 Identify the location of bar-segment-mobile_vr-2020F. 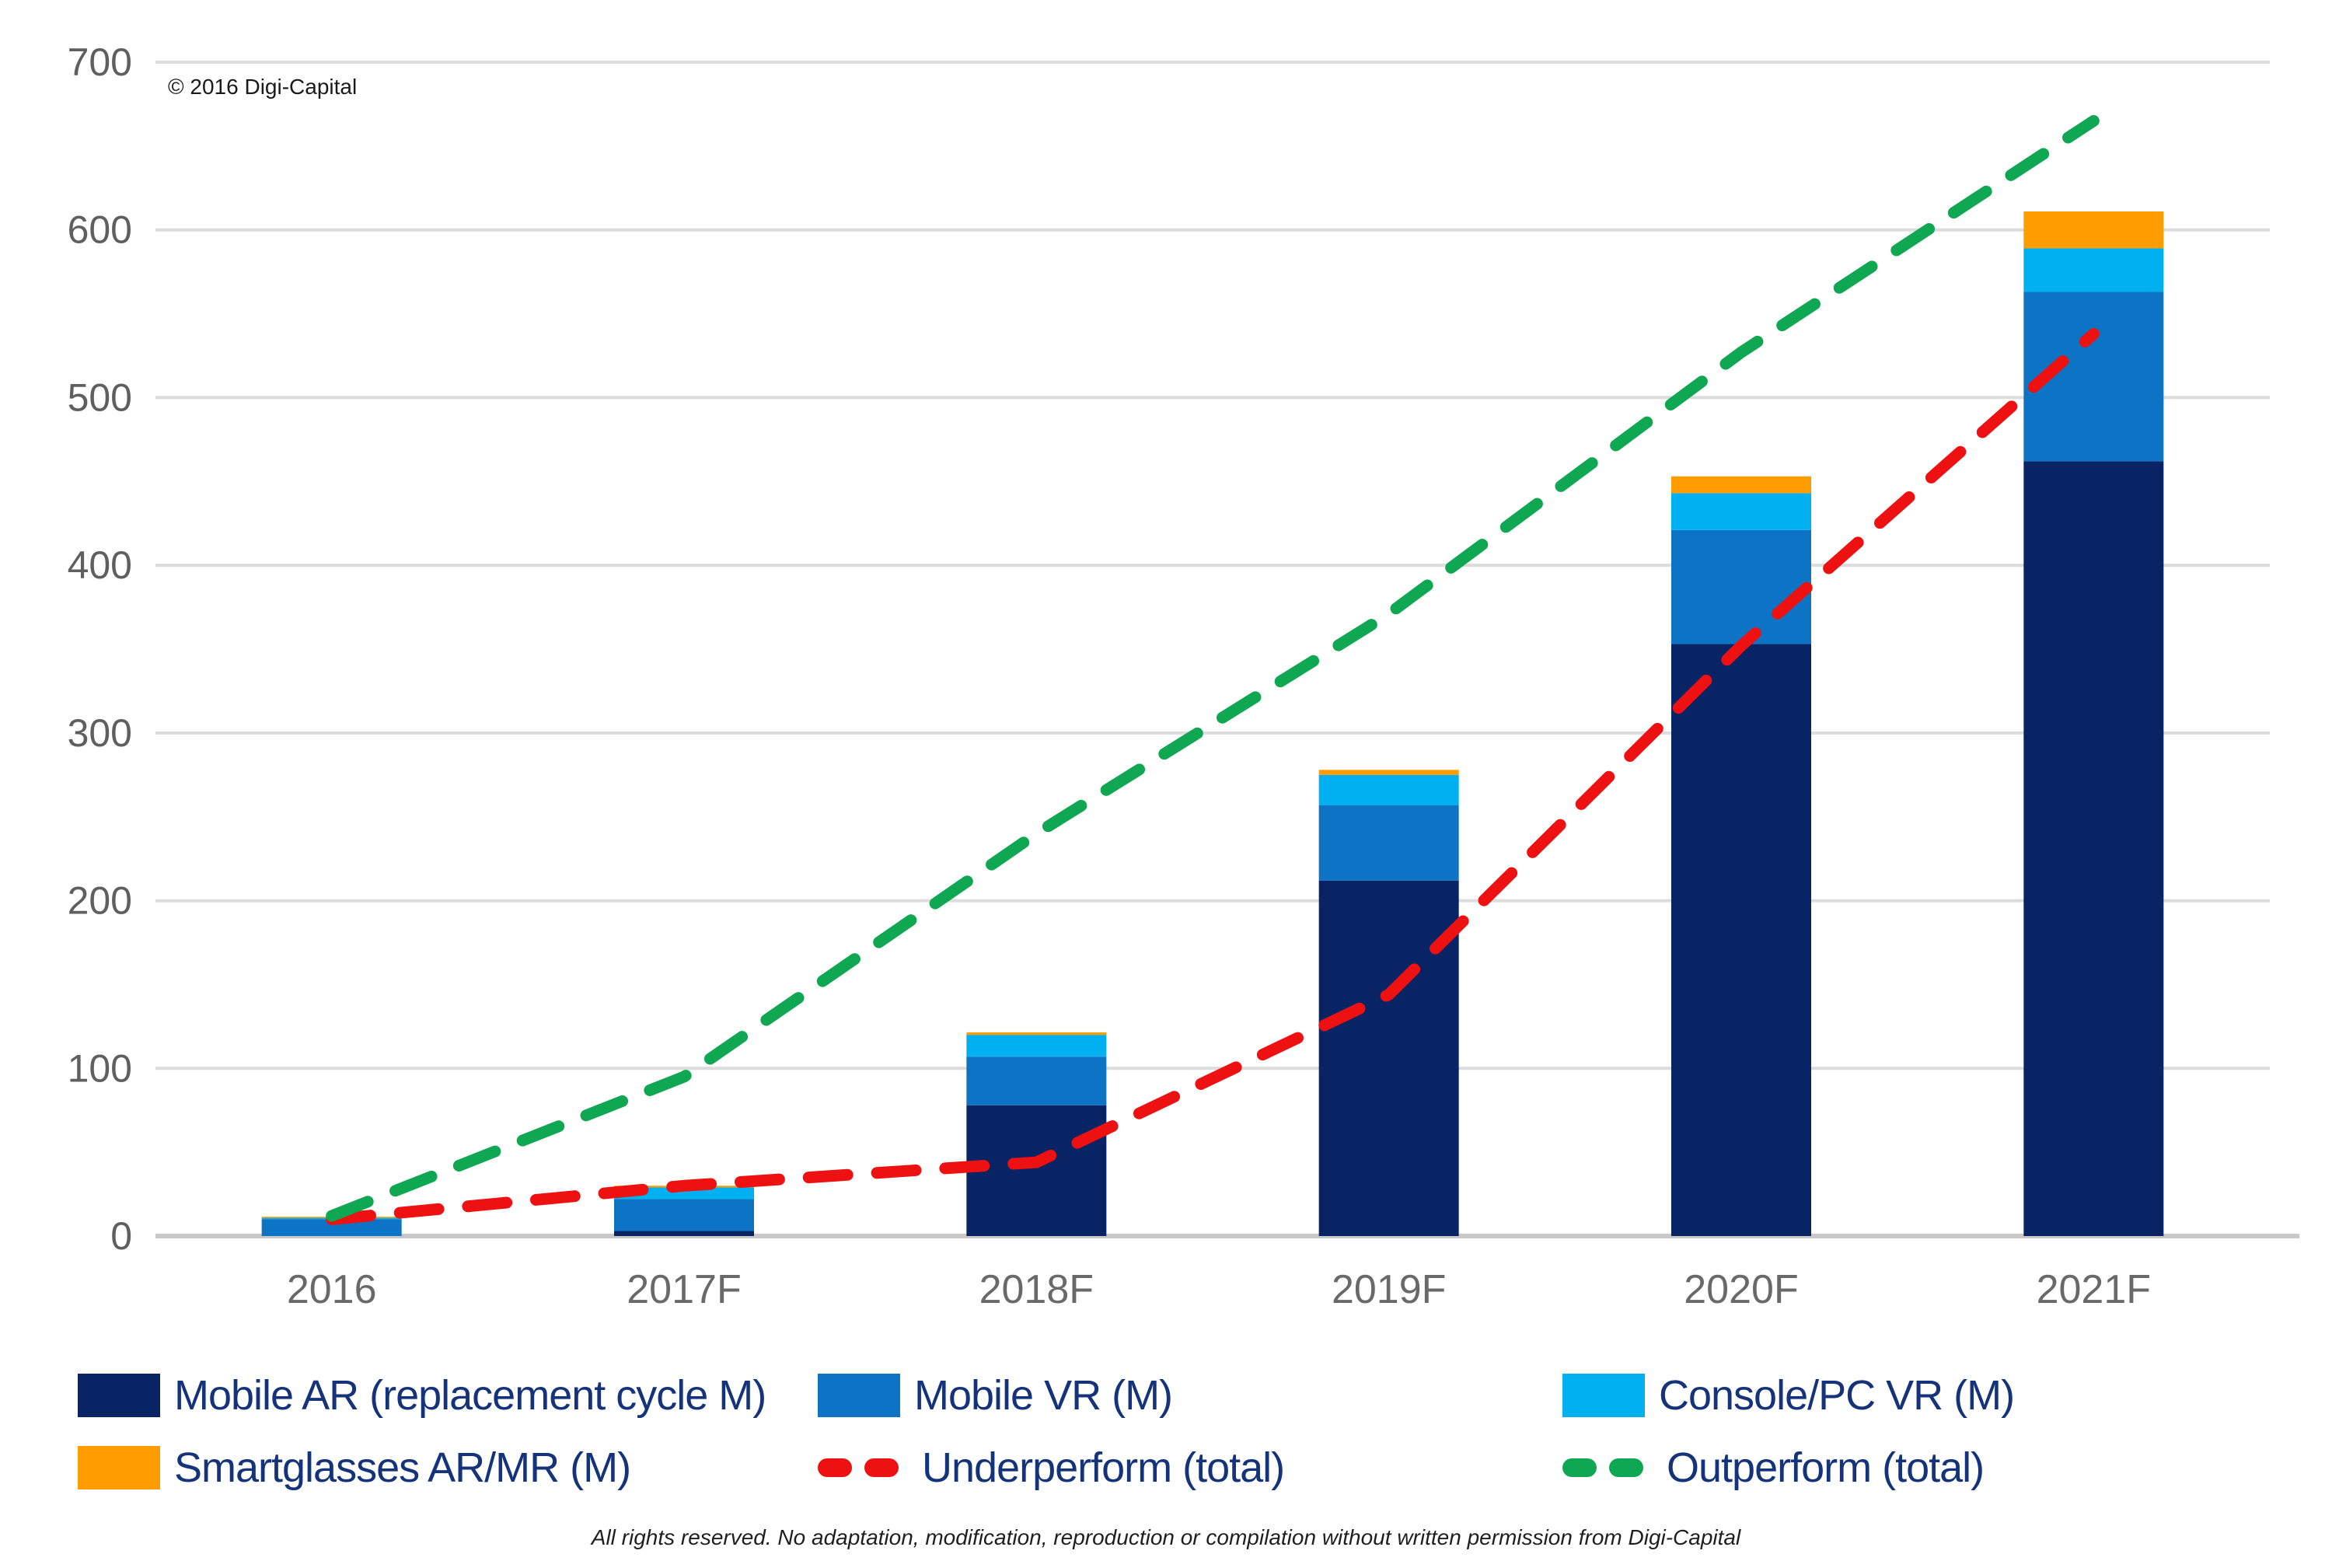
(1741, 586).